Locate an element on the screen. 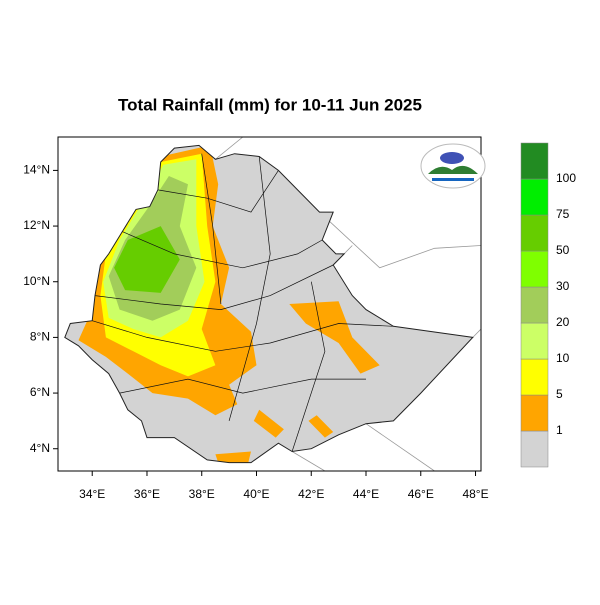  logo-ring is located at coordinates (453, 166).